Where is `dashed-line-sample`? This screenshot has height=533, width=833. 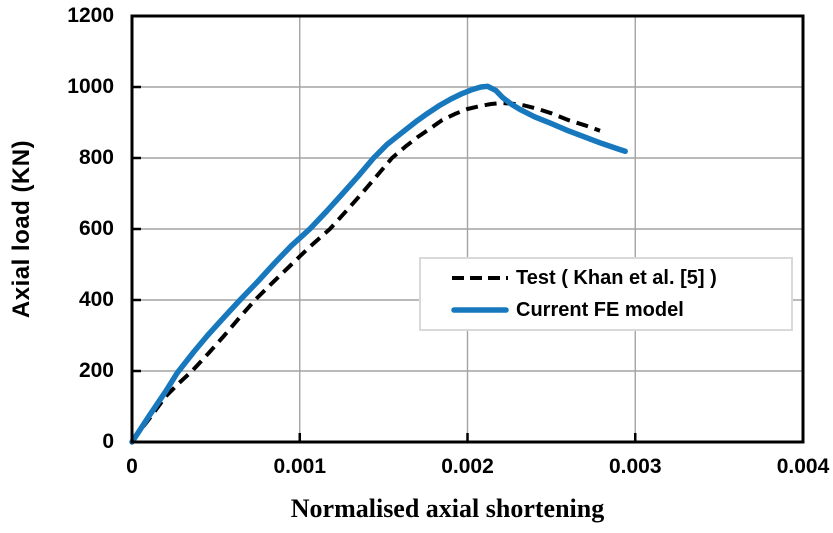
dashed-line-sample is located at coordinates (480, 278).